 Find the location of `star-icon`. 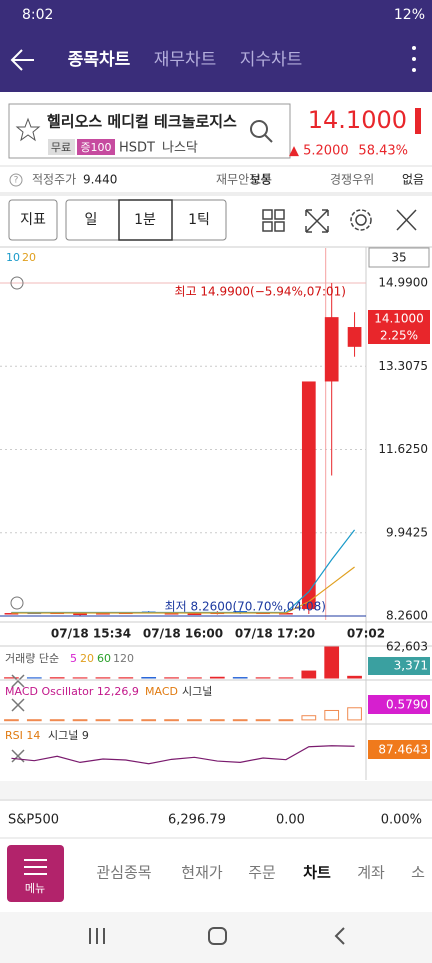

star-icon is located at coordinates (28, 129).